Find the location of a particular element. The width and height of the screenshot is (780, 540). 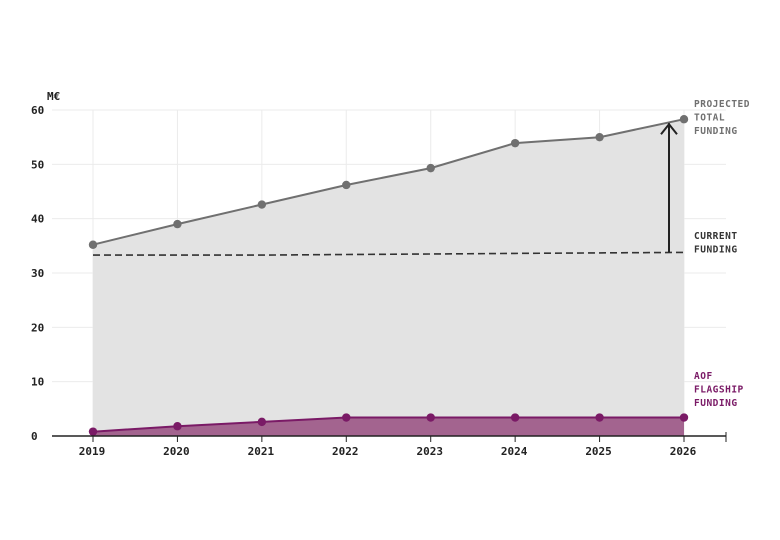

x-tick-label: 2023 is located at coordinates (429, 451).